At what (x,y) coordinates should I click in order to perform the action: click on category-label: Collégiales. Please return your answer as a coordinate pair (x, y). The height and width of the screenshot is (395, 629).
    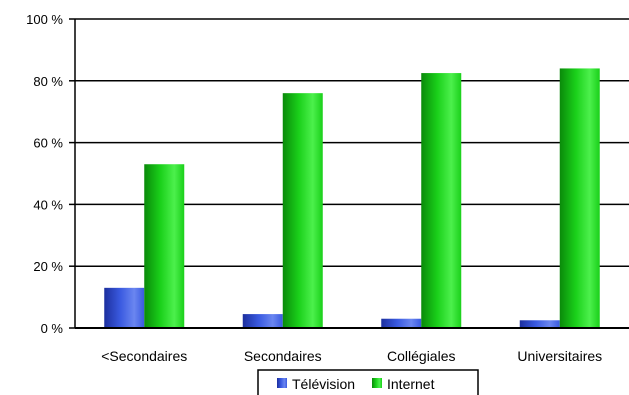
    Looking at the image, I should click on (421, 356).